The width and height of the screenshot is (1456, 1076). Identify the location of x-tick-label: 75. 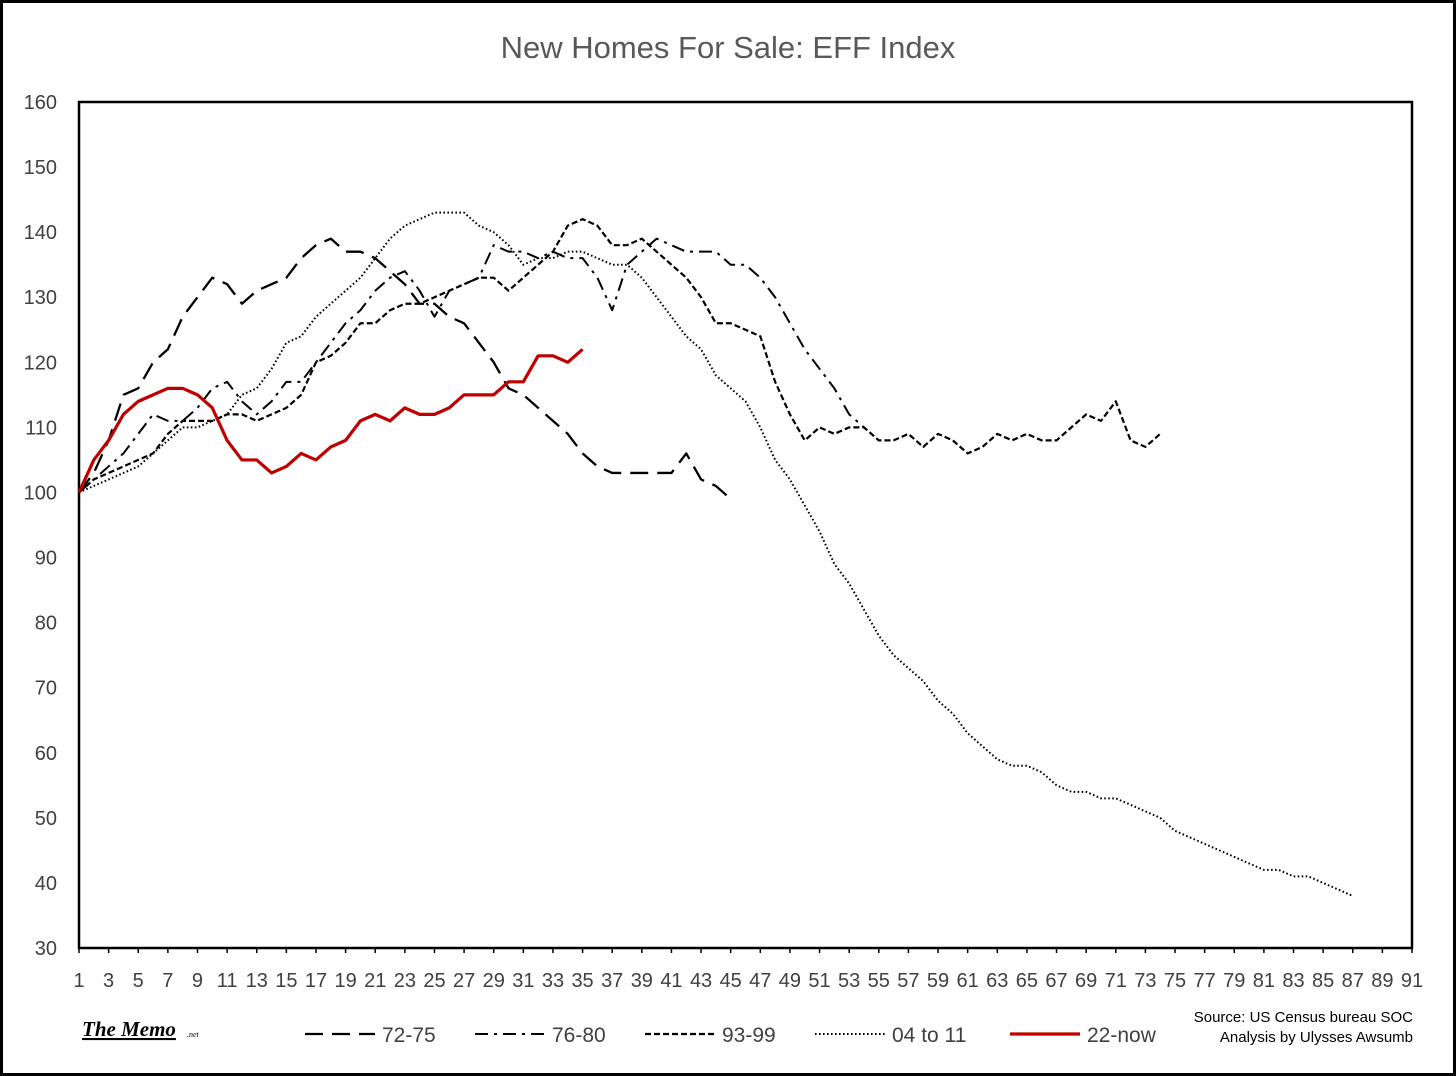
(1175, 981).